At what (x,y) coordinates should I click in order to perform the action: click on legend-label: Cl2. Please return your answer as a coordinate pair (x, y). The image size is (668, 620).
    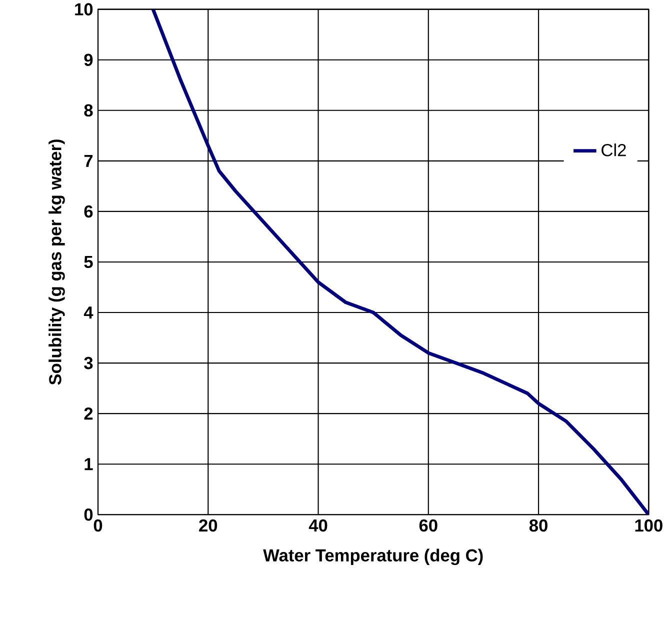
    Looking at the image, I should click on (614, 150).